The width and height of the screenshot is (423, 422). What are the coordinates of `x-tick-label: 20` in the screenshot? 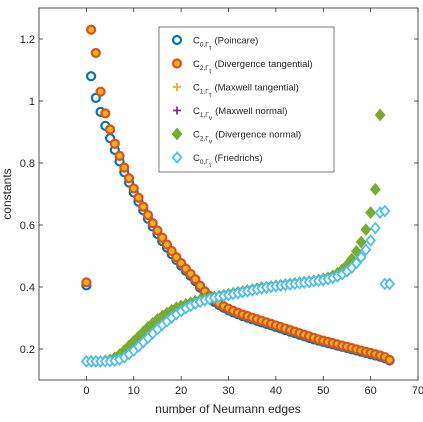 It's located at (181, 391).